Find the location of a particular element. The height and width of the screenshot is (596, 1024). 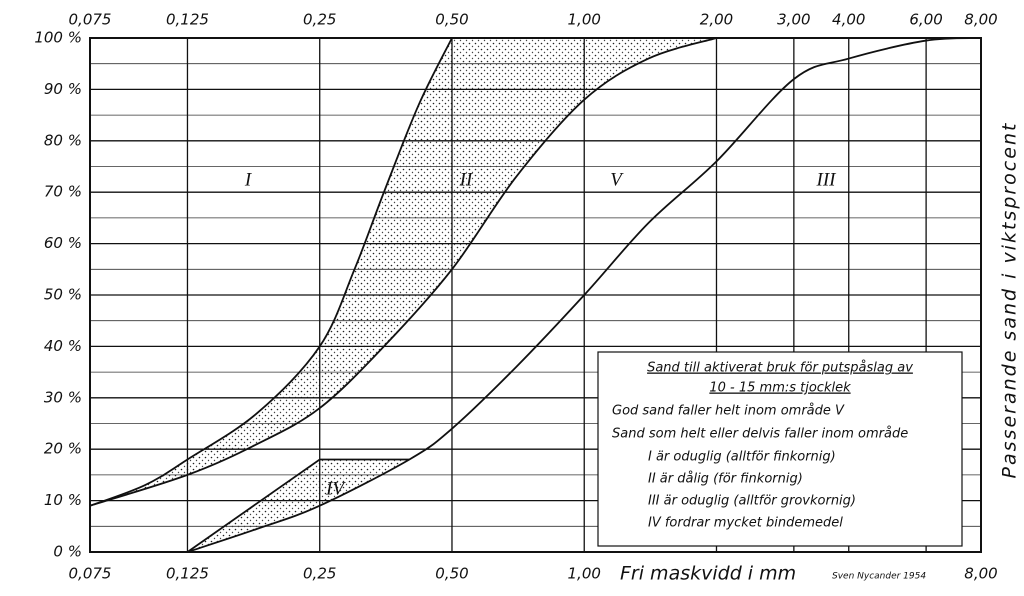

region-fill is located at coordinates (298, 505).